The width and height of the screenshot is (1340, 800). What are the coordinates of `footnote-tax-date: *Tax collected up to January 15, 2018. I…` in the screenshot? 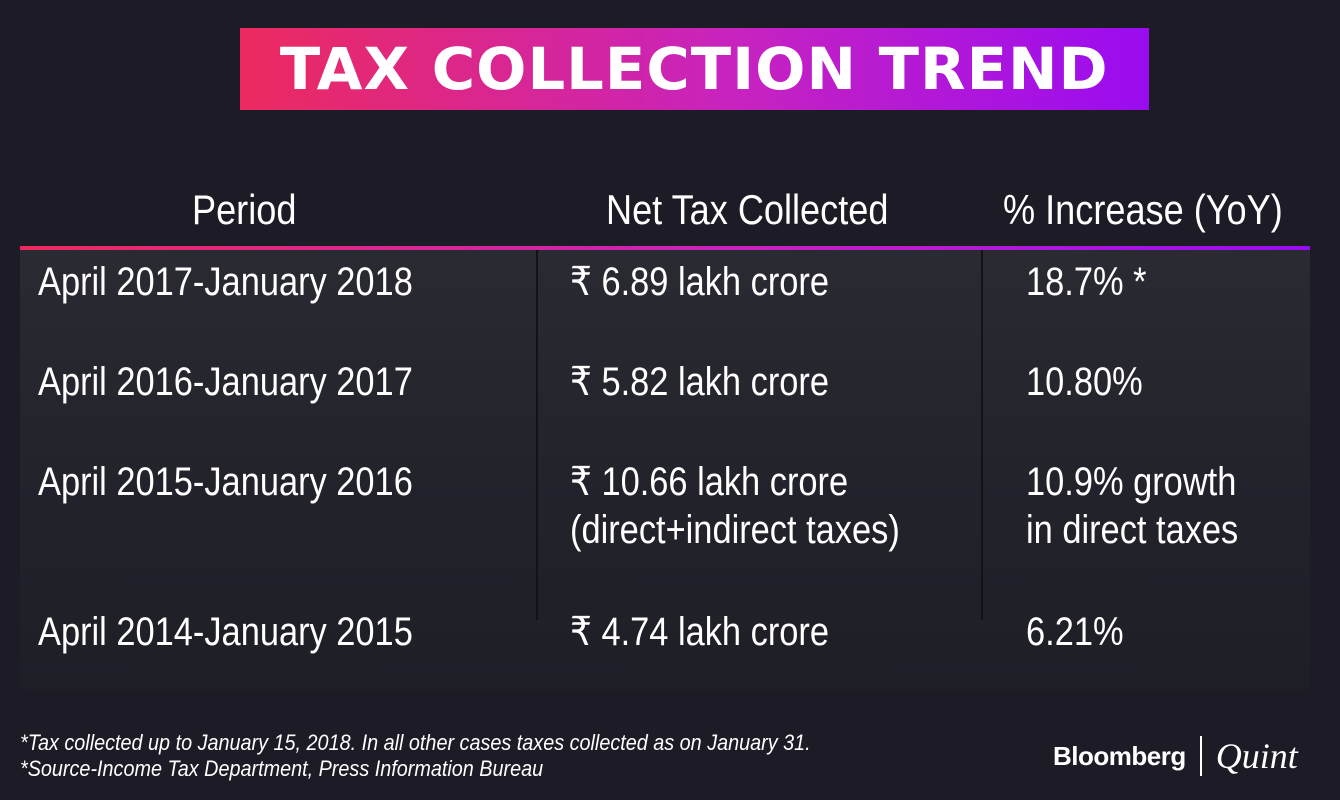 It's located at (415, 742).